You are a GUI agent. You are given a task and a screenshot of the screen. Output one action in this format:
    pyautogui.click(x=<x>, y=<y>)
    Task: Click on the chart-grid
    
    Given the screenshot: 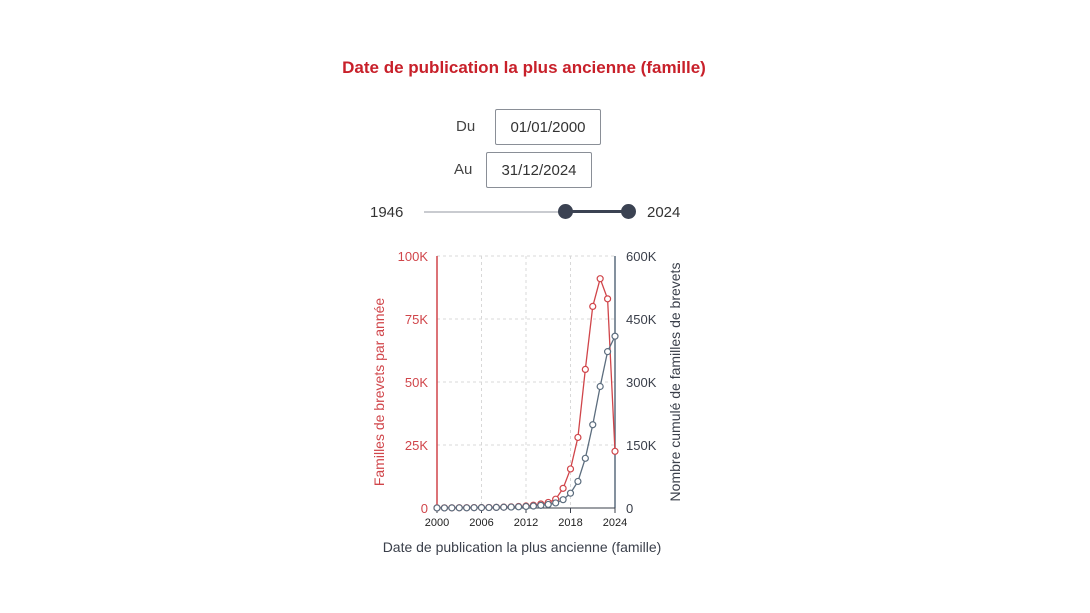 What is the action you would take?
    pyautogui.click(x=526, y=382)
    